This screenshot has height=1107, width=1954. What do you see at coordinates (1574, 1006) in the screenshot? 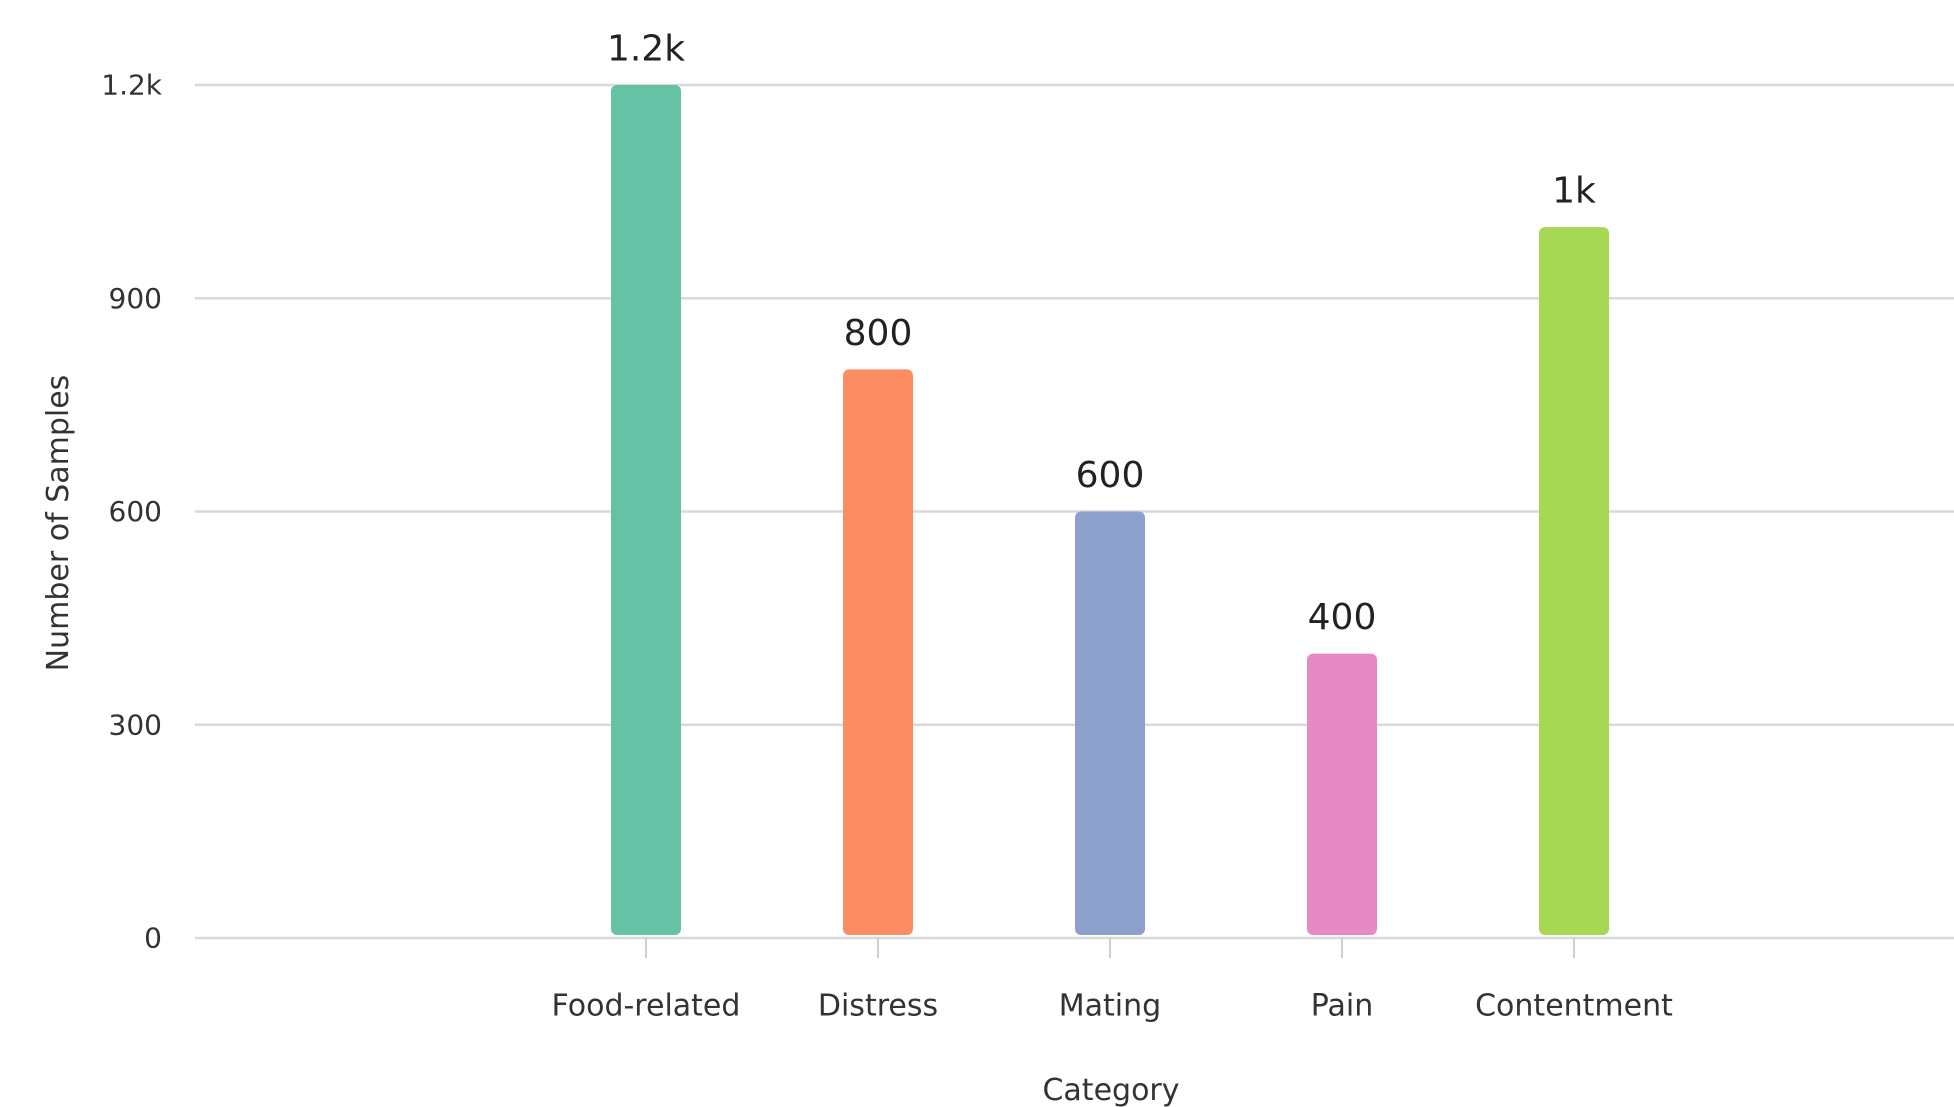
I see `x-tick-label-contentment: Contentment` at bounding box center [1574, 1006].